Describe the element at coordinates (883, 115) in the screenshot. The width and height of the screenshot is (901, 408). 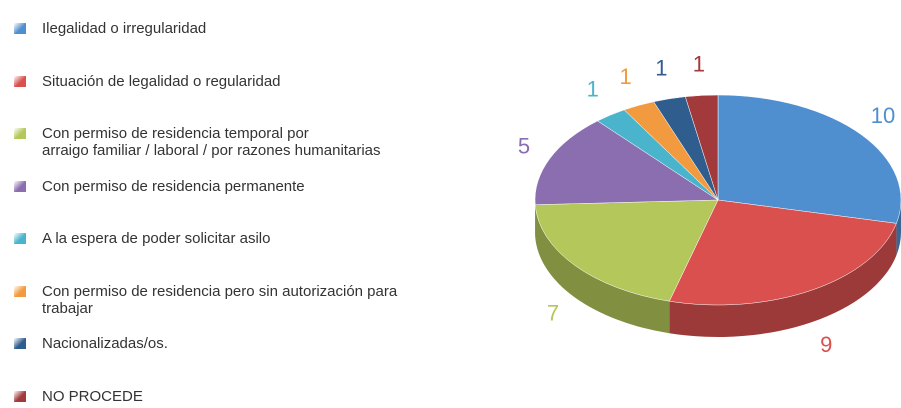
I see `data-label: 10` at that location.